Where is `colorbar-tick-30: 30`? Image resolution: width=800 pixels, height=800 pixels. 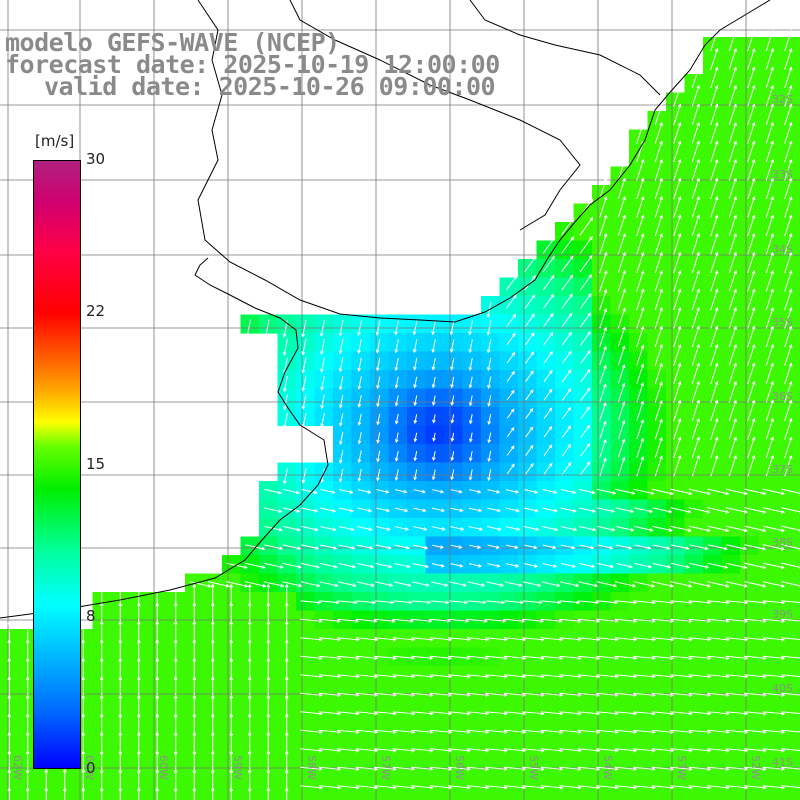 colorbar-tick-30: 30 is located at coordinates (96, 159).